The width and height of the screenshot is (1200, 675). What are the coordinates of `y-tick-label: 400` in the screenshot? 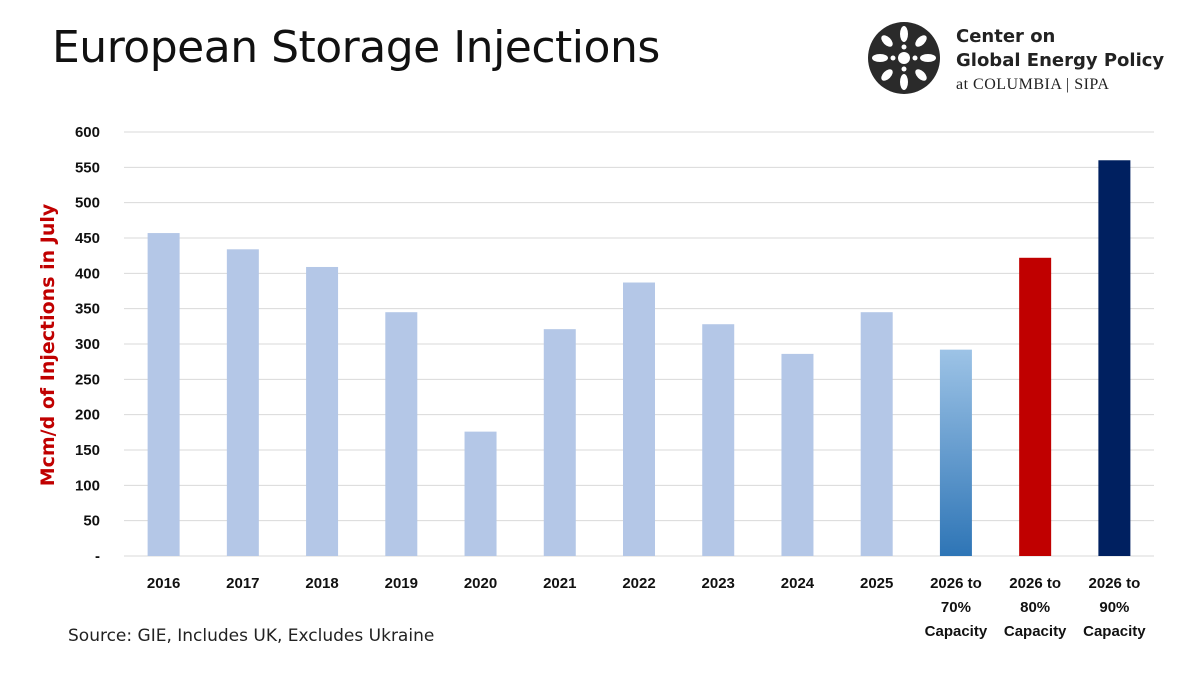 It's located at (87, 273).